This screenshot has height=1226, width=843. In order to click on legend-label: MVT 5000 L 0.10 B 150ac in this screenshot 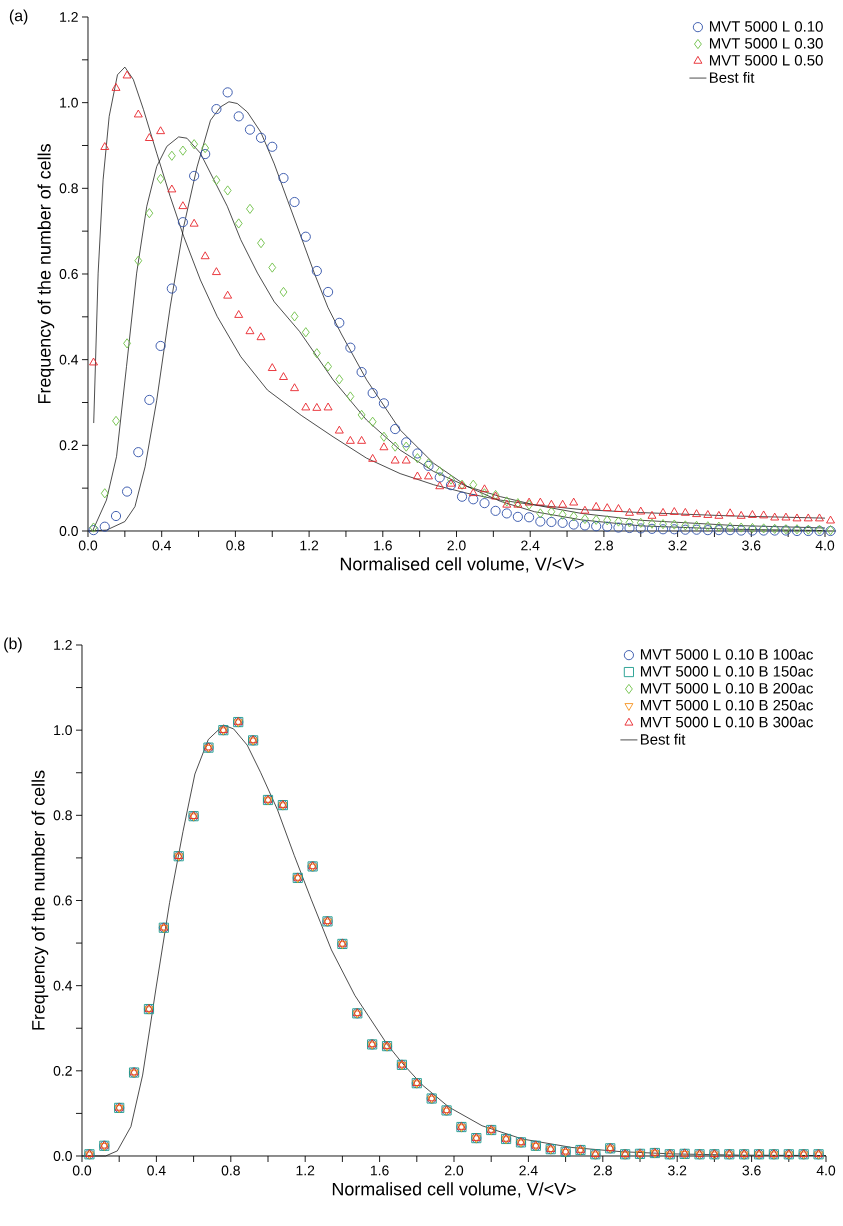, I will do `click(726, 671)`.